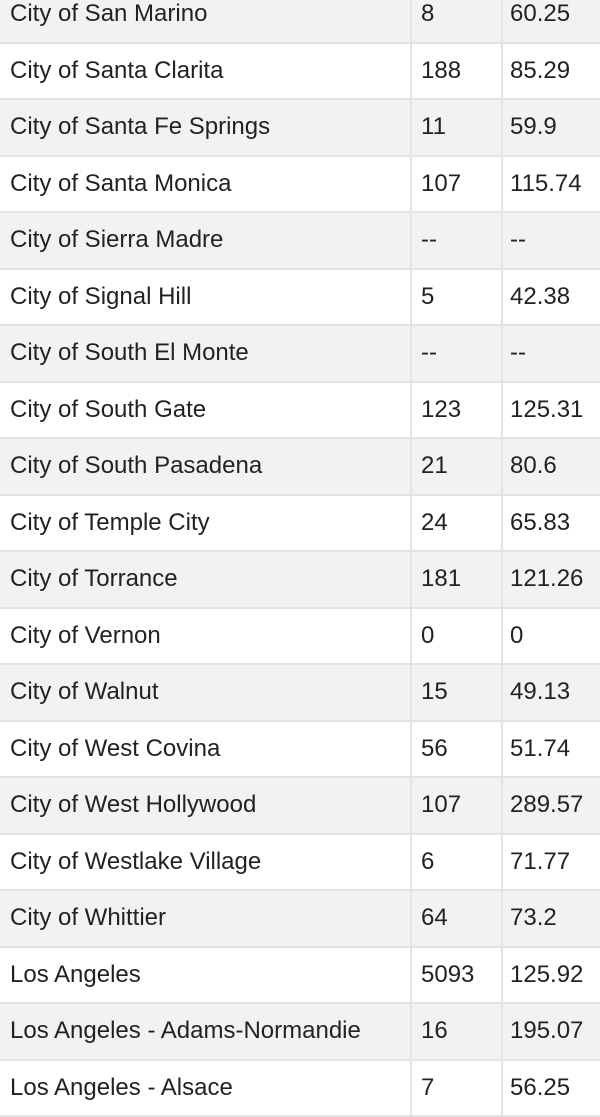 The image size is (600, 1117). I want to click on rate-cell: 195.07, so click(551, 1032).